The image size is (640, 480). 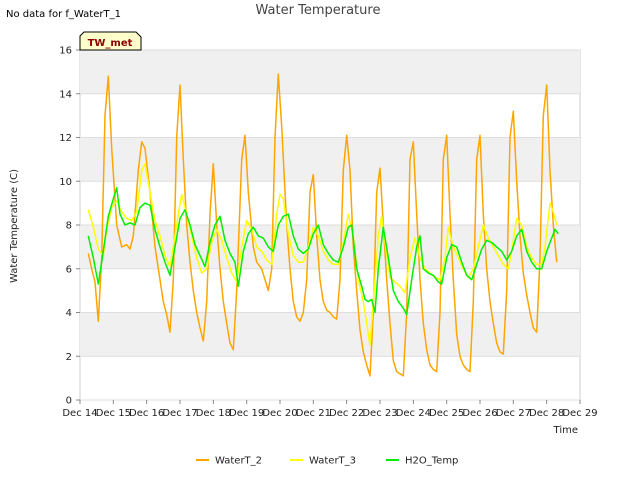 What do you see at coordinates (238, 461) in the screenshot?
I see `legend-label: WaterT_2` at bounding box center [238, 461].